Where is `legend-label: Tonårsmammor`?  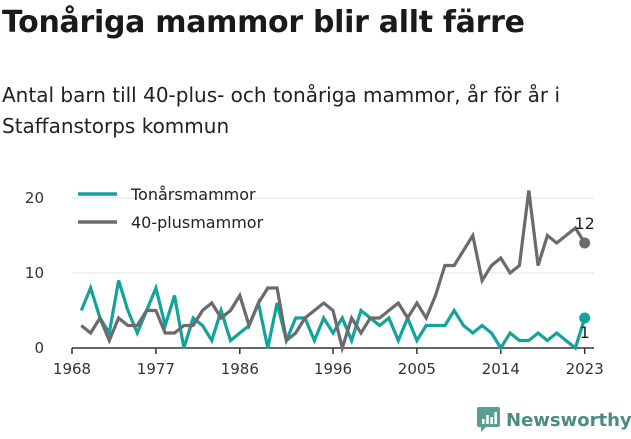 legend-label: Tonårsmammor is located at coordinates (193, 194).